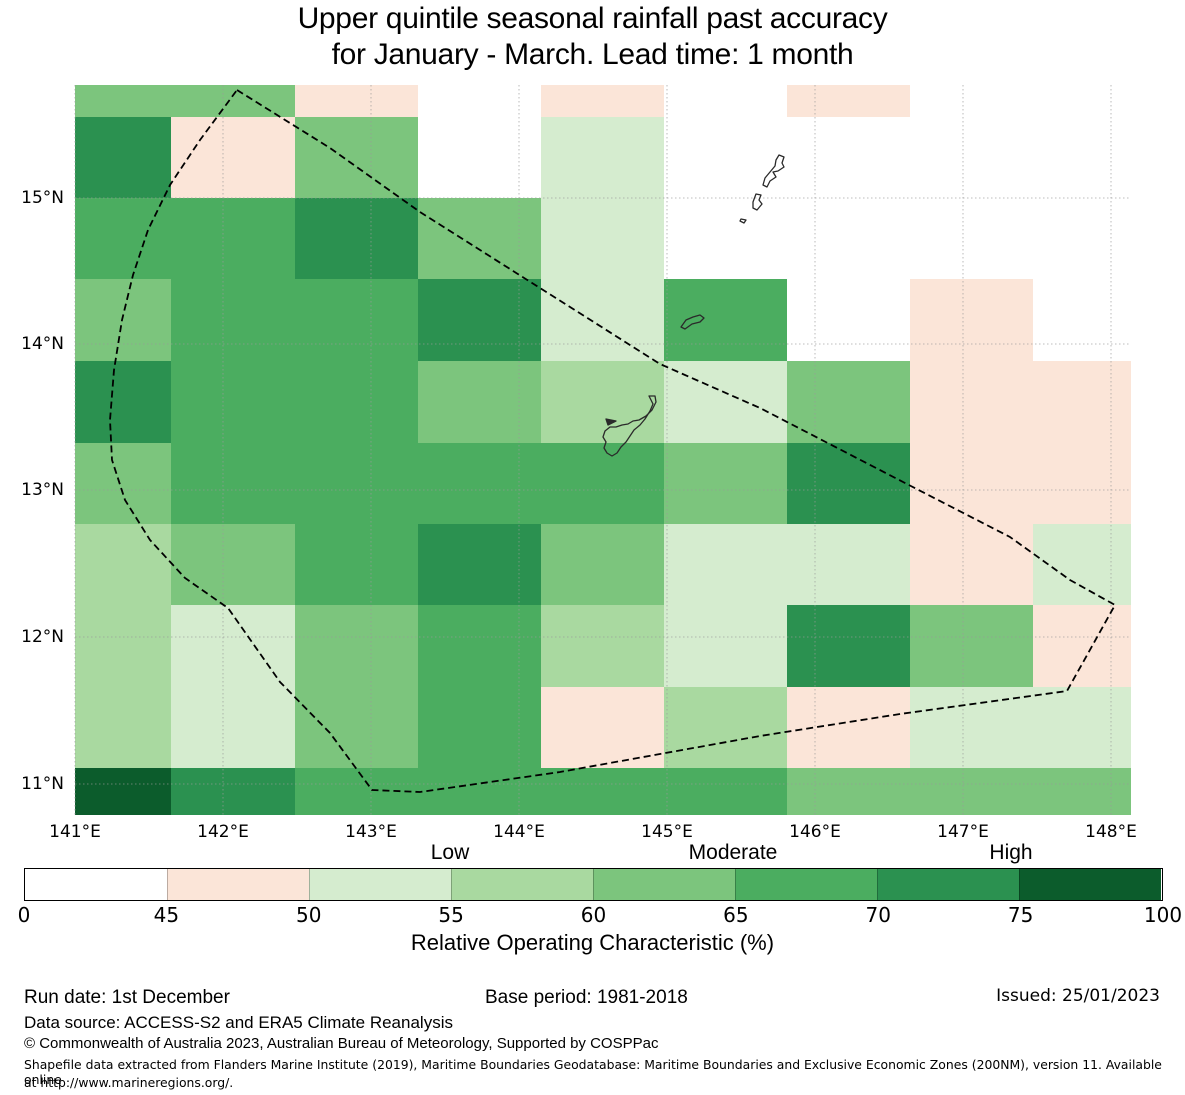 This screenshot has height=1095, width=1185. I want to click on x-tick-label: 141°E, so click(75, 832).